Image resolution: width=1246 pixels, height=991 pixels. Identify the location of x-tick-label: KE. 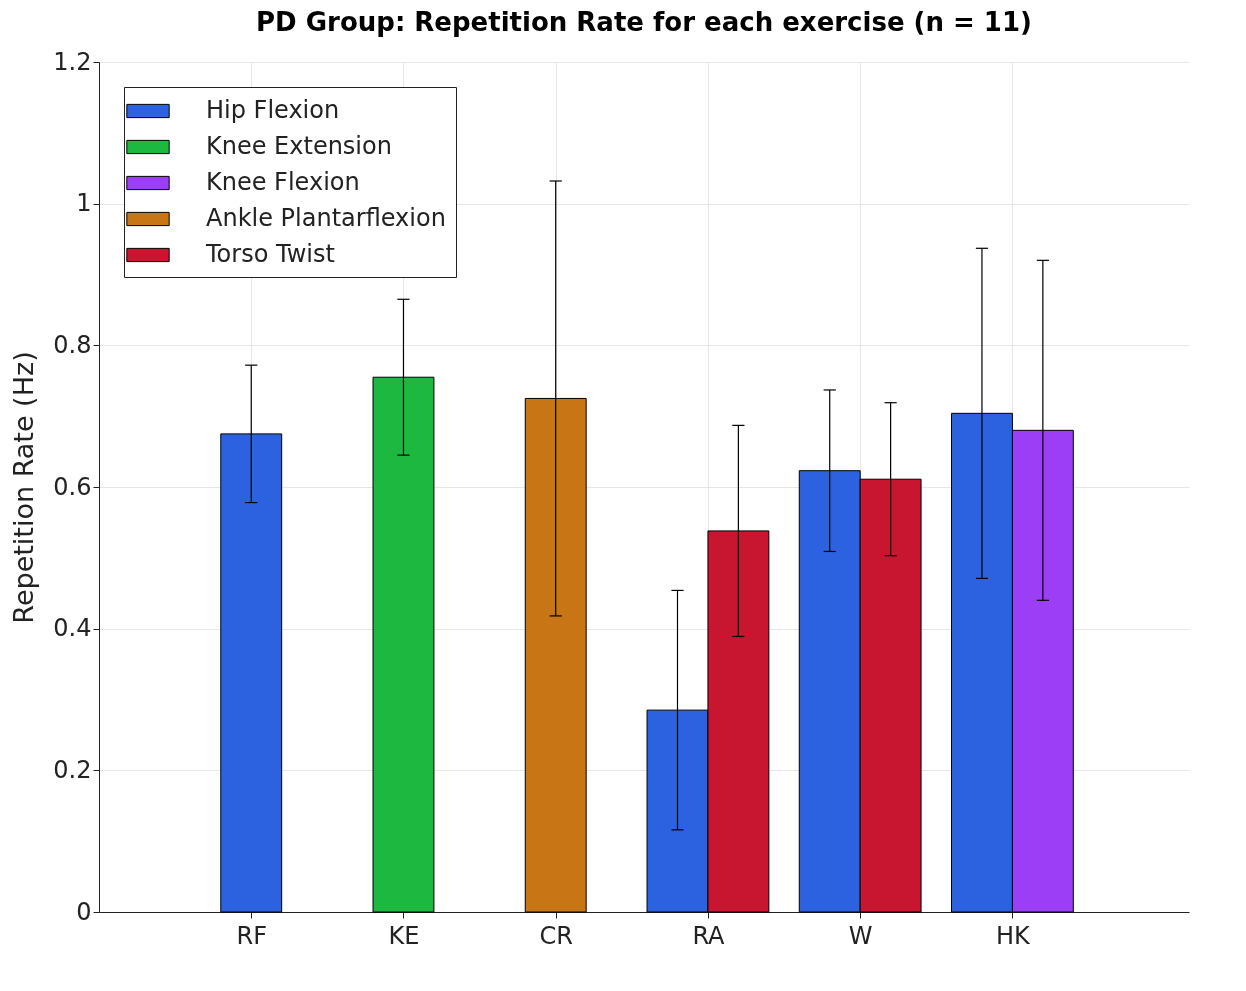
(404, 935).